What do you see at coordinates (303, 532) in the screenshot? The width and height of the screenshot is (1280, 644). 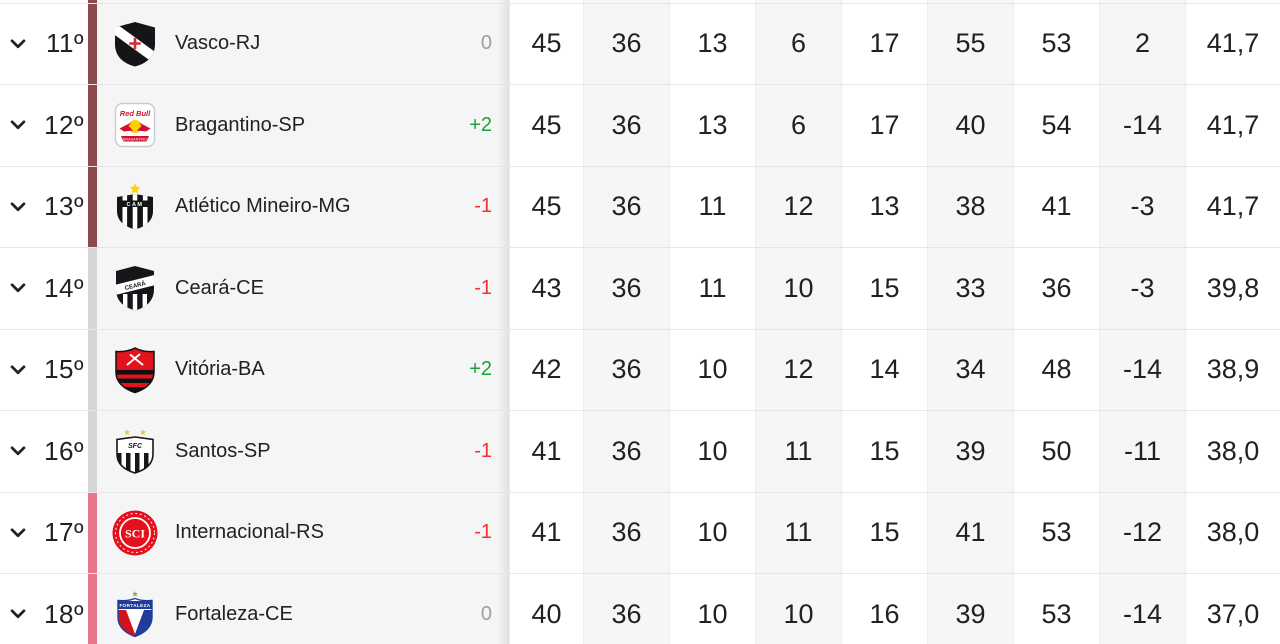 I see `team-cell: SCI Internacional-RS -1` at bounding box center [303, 532].